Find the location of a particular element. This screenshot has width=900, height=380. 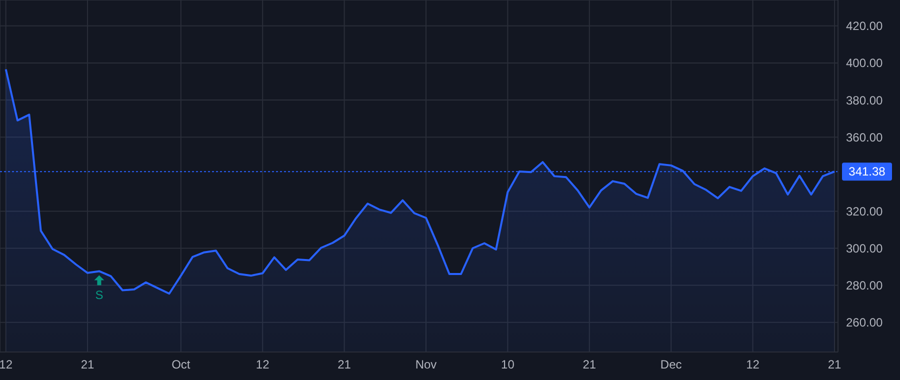

y-tick-label: 260.00 is located at coordinates (865, 323).